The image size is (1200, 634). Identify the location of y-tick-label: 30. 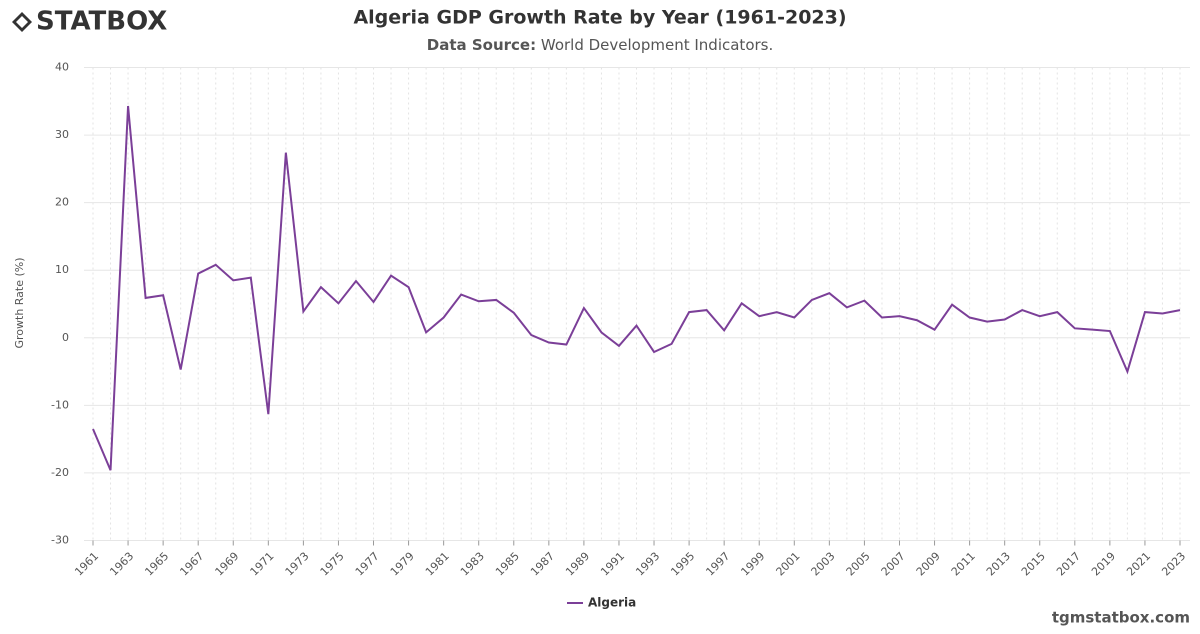
(62, 134).